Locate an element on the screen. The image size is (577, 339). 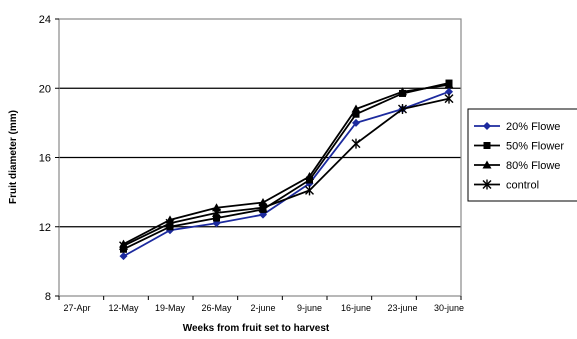
legend-label: 50% Flower is located at coordinates (535, 147).